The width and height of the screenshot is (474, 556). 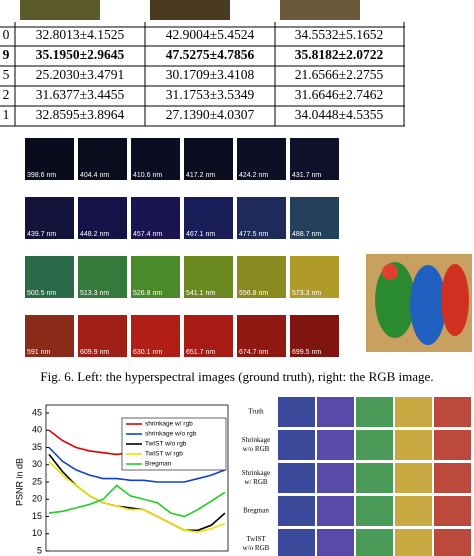 What do you see at coordinates (41, 234) in the screenshot?
I see `wavelength-label: 439.7 nm` at bounding box center [41, 234].